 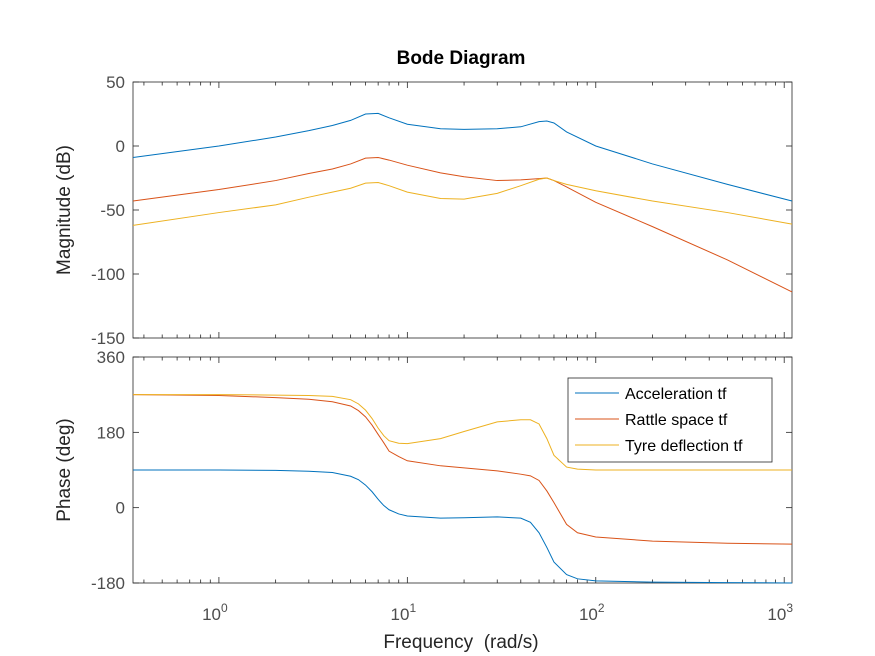 What do you see at coordinates (120, 508) in the screenshot?
I see `phase-ytick-label: 0` at bounding box center [120, 508].